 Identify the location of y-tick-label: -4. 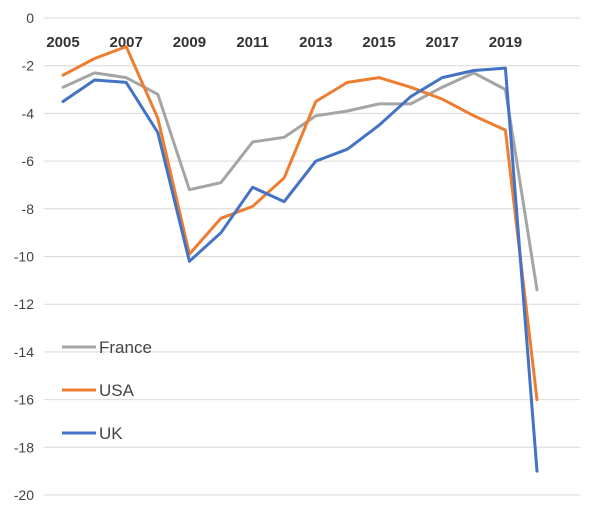
(28, 113).